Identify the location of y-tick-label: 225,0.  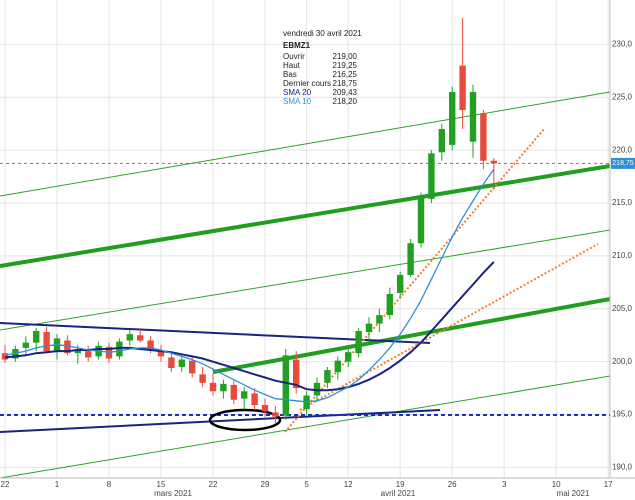
(622, 96).